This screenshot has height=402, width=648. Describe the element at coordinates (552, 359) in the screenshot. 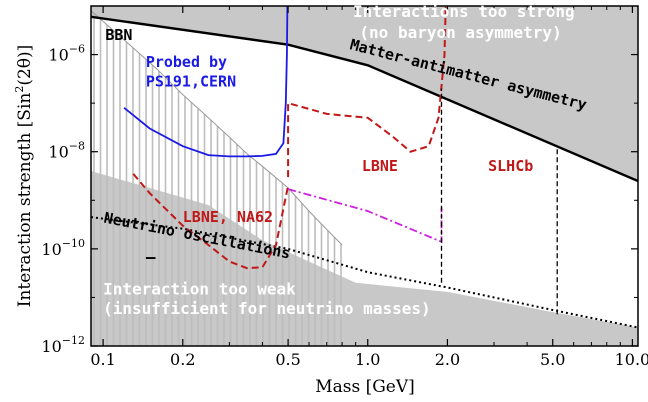

I see `x-tick-label: 5.0` at that location.